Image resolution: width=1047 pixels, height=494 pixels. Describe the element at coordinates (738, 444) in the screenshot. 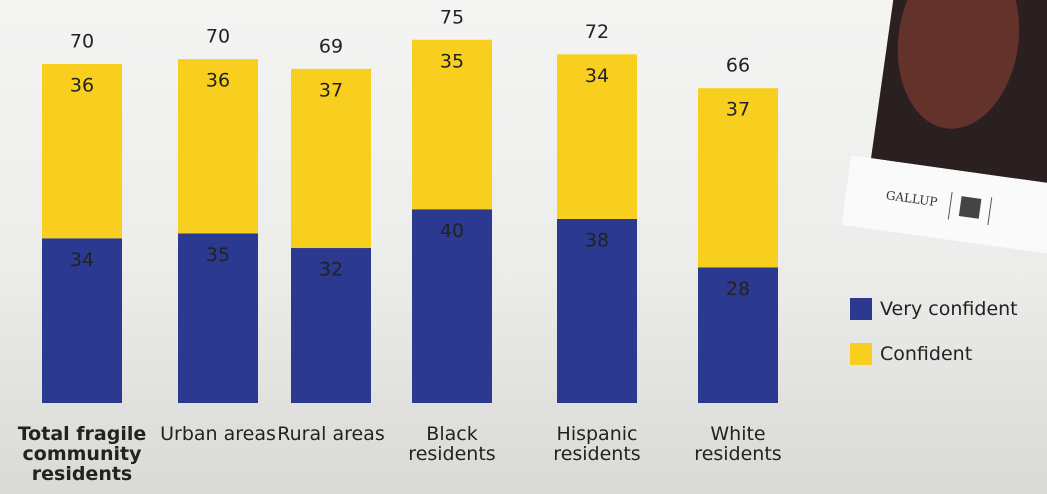

I see `x-tick-label: White residents` at that location.